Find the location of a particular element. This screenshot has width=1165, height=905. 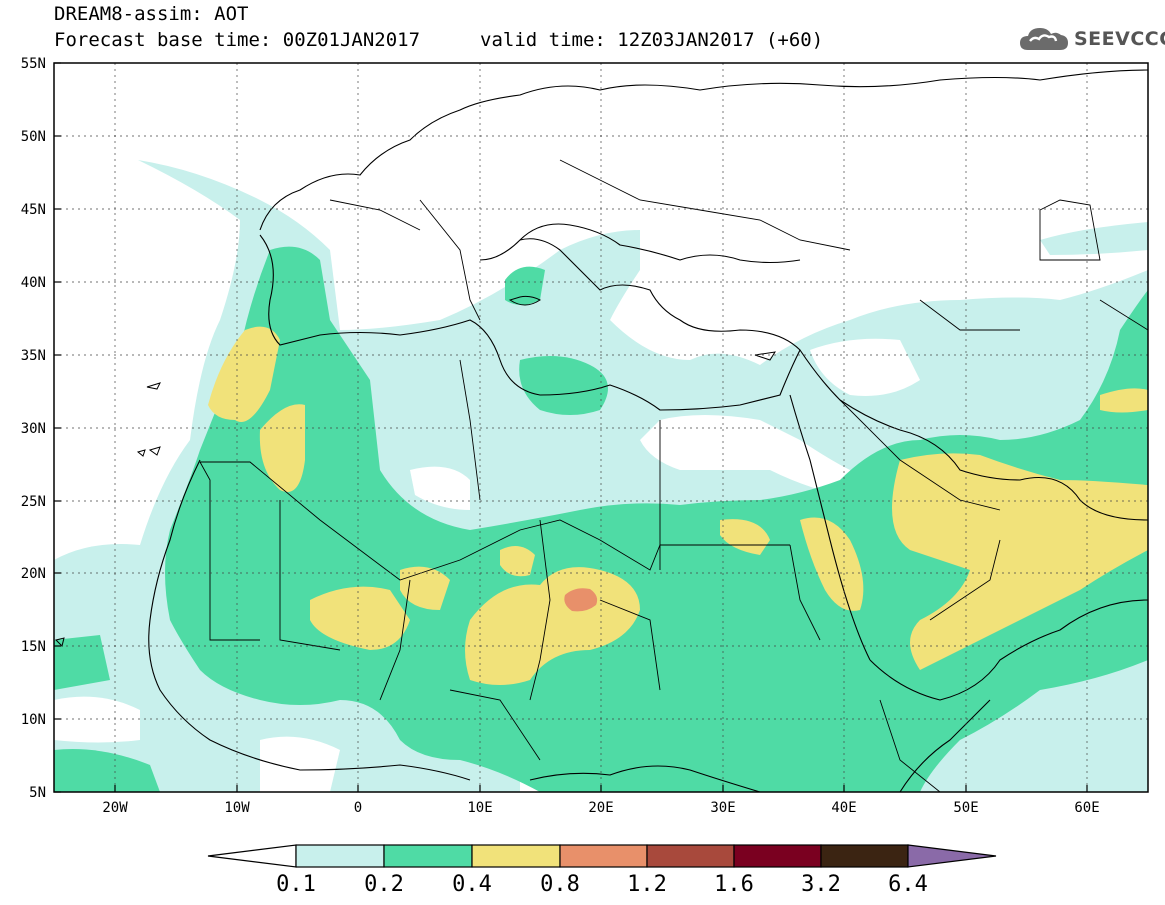

colorbar-label: 0.4 is located at coordinates (472, 884).